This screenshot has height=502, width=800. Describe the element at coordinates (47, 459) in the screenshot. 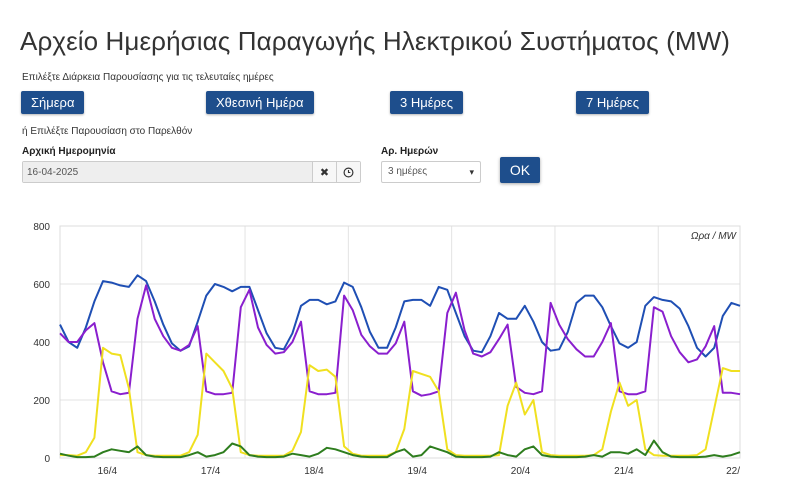

I see `y-tick-label: 0` at that location.